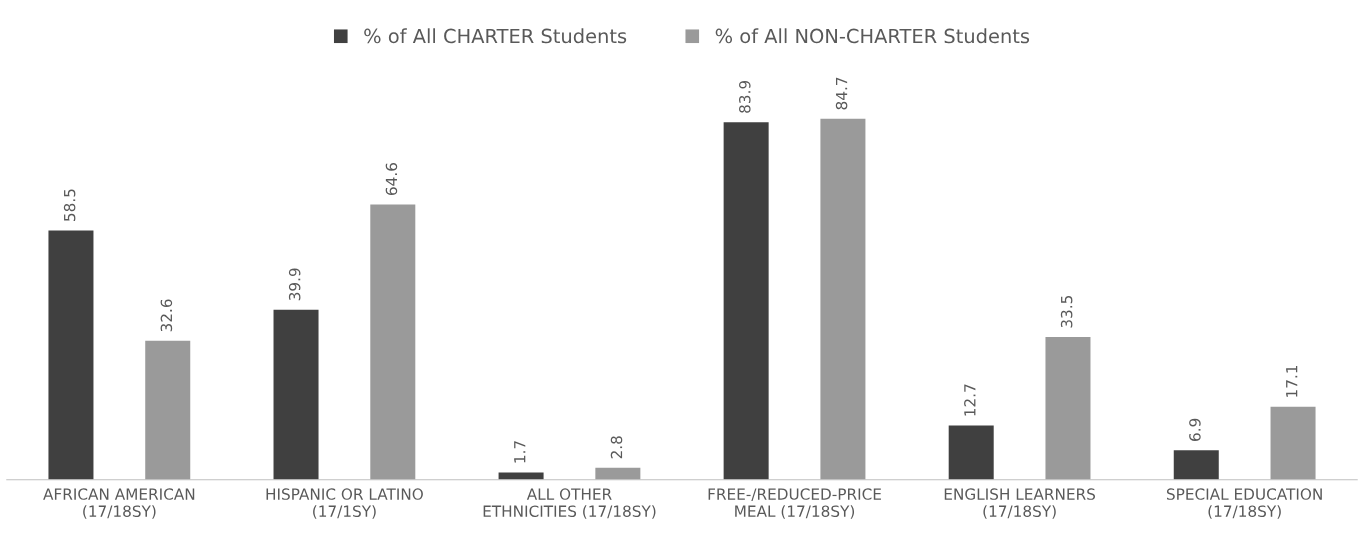  I want to click on x-tick-label: FREE-/REDUCED-PRICE MEAL (17/18SY), so click(794, 503).